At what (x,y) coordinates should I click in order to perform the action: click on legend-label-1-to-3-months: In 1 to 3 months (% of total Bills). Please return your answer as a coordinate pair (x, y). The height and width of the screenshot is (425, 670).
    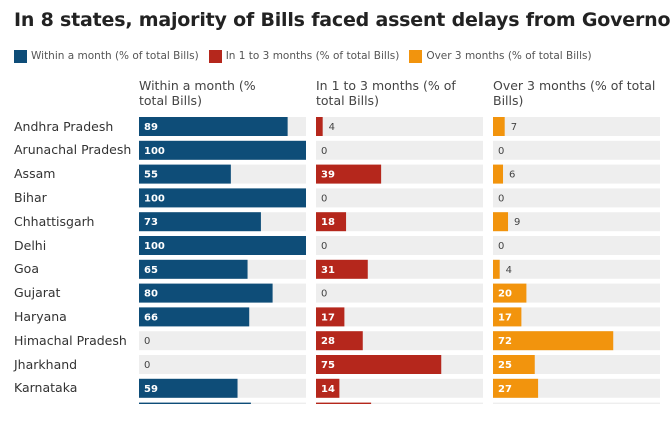
    Looking at the image, I should click on (312, 56).